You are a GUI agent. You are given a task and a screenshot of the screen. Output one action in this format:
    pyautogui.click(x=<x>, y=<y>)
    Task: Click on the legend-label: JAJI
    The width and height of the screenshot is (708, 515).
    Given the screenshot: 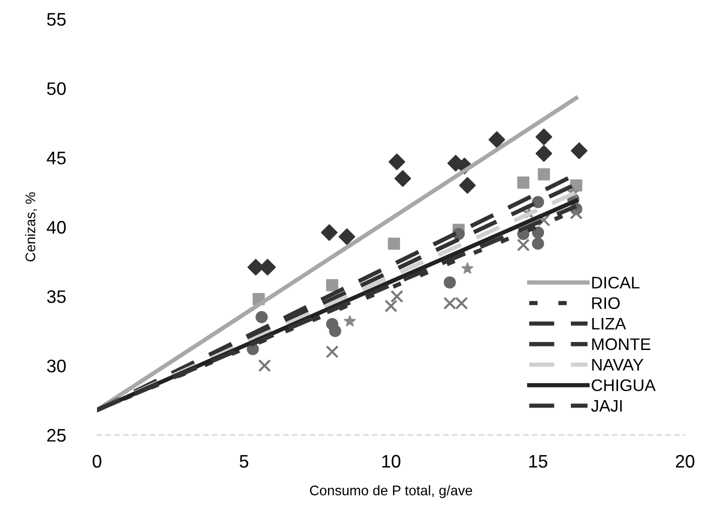 What is the action you would take?
    pyautogui.click(x=606, y=406)
    